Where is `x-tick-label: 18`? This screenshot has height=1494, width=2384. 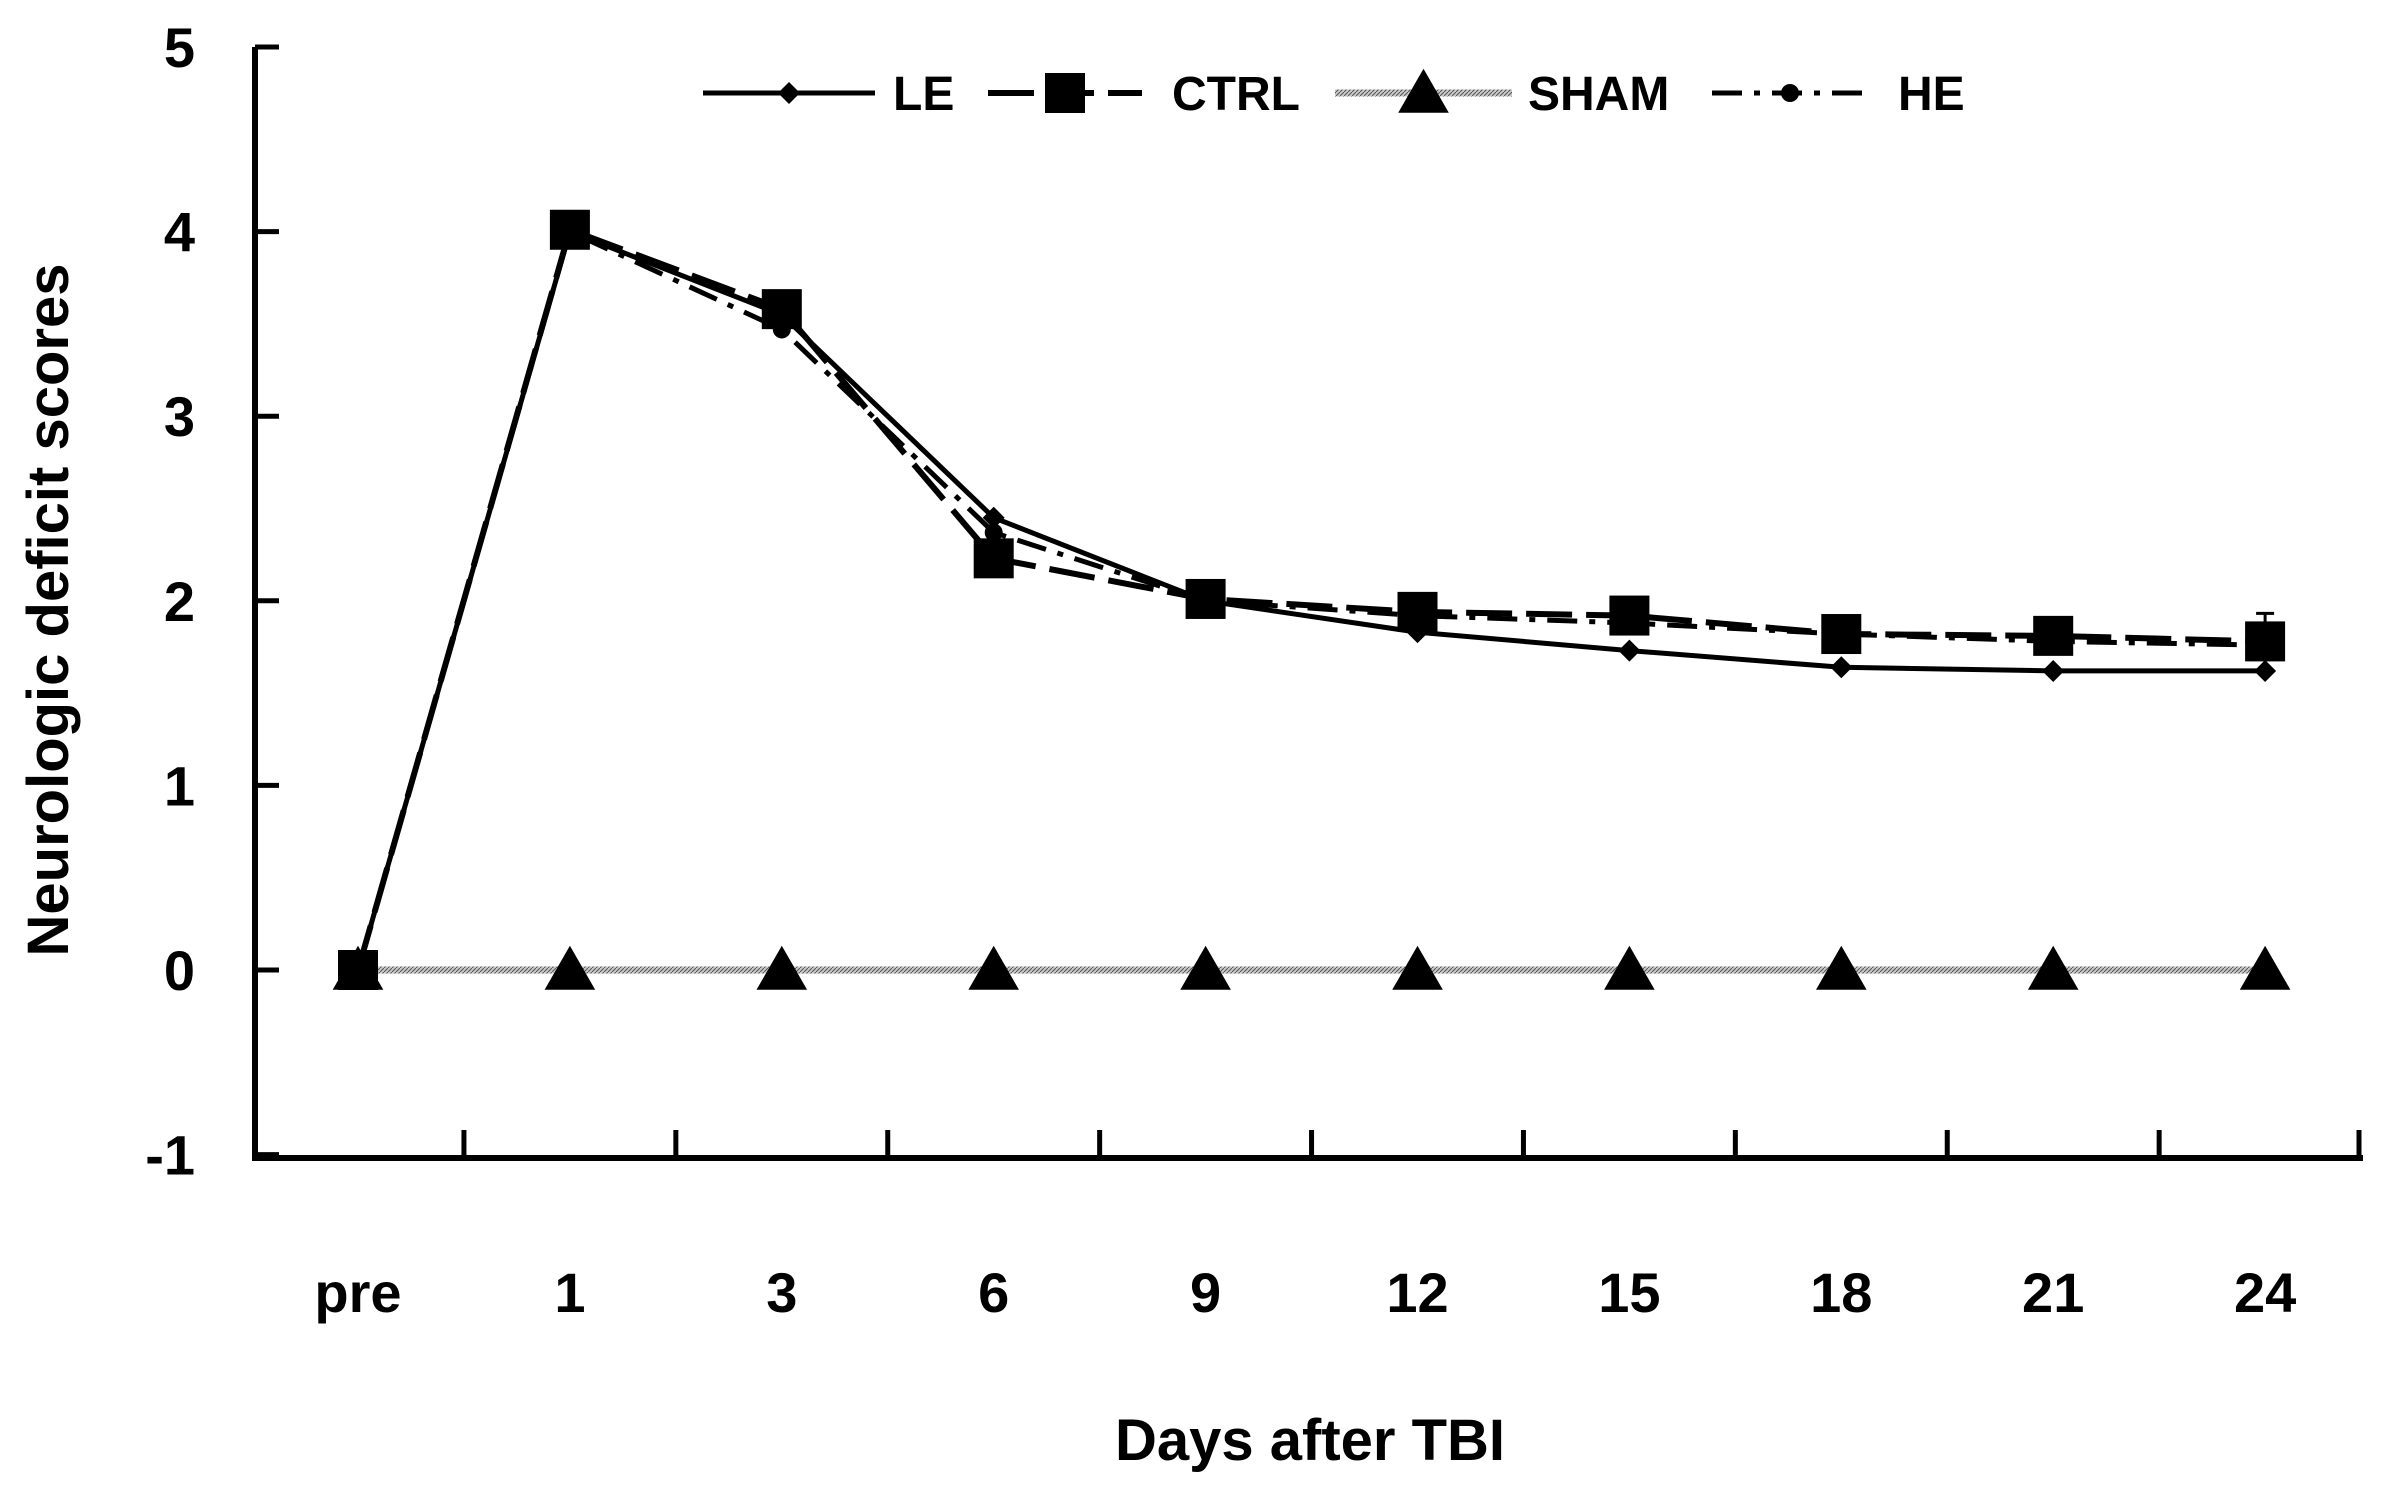
x-tick-label: 18 is located at coordinates (1841, 1292).